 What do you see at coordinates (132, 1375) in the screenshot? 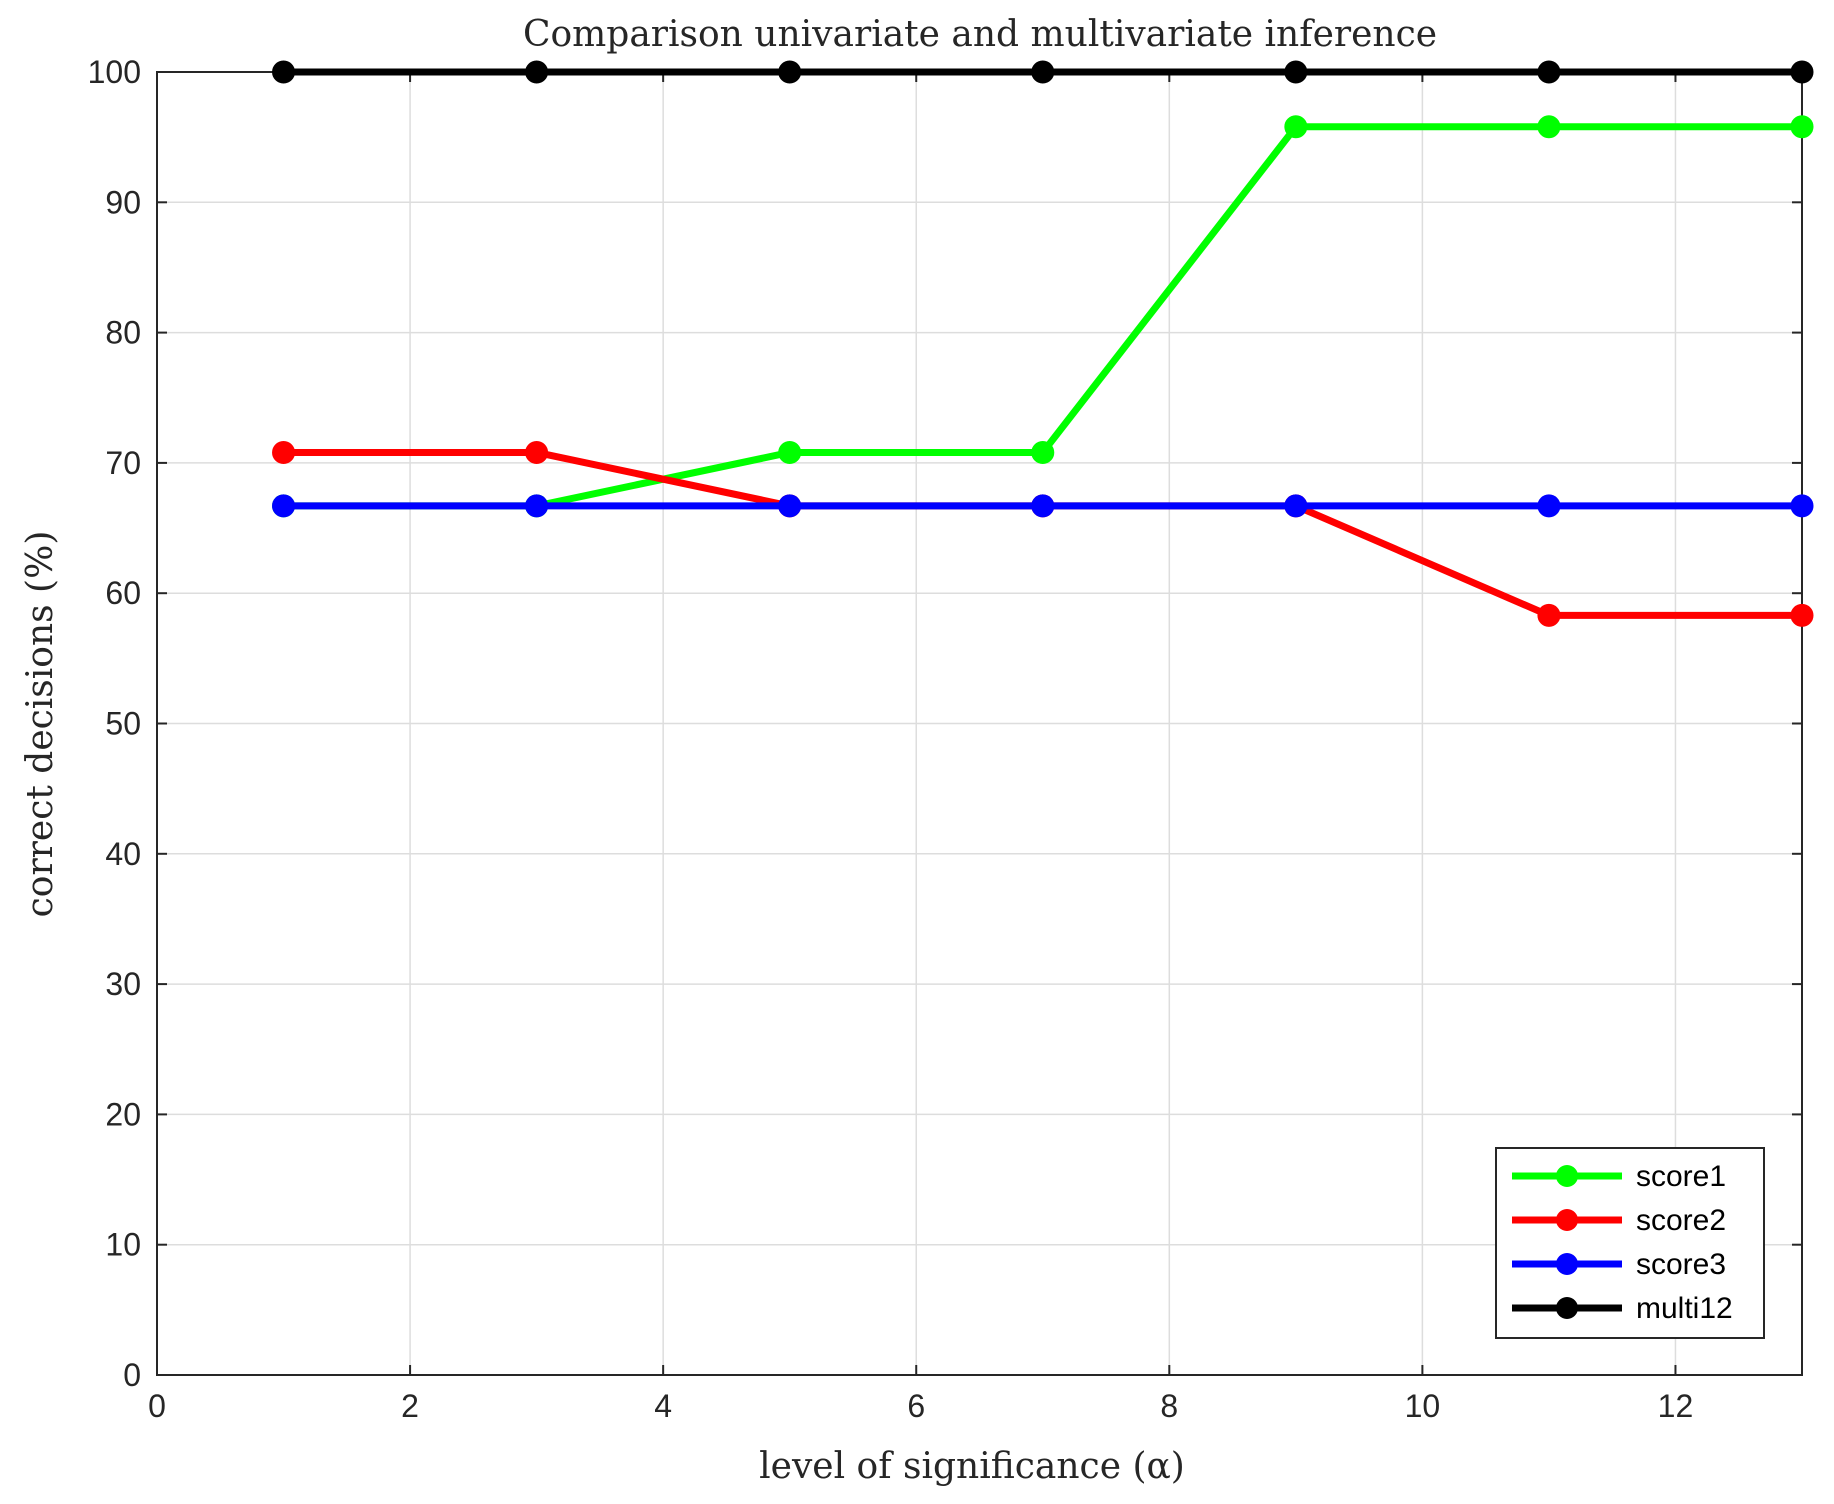
I see `y-tick-label: 0` at bounding box center [132, 1375].